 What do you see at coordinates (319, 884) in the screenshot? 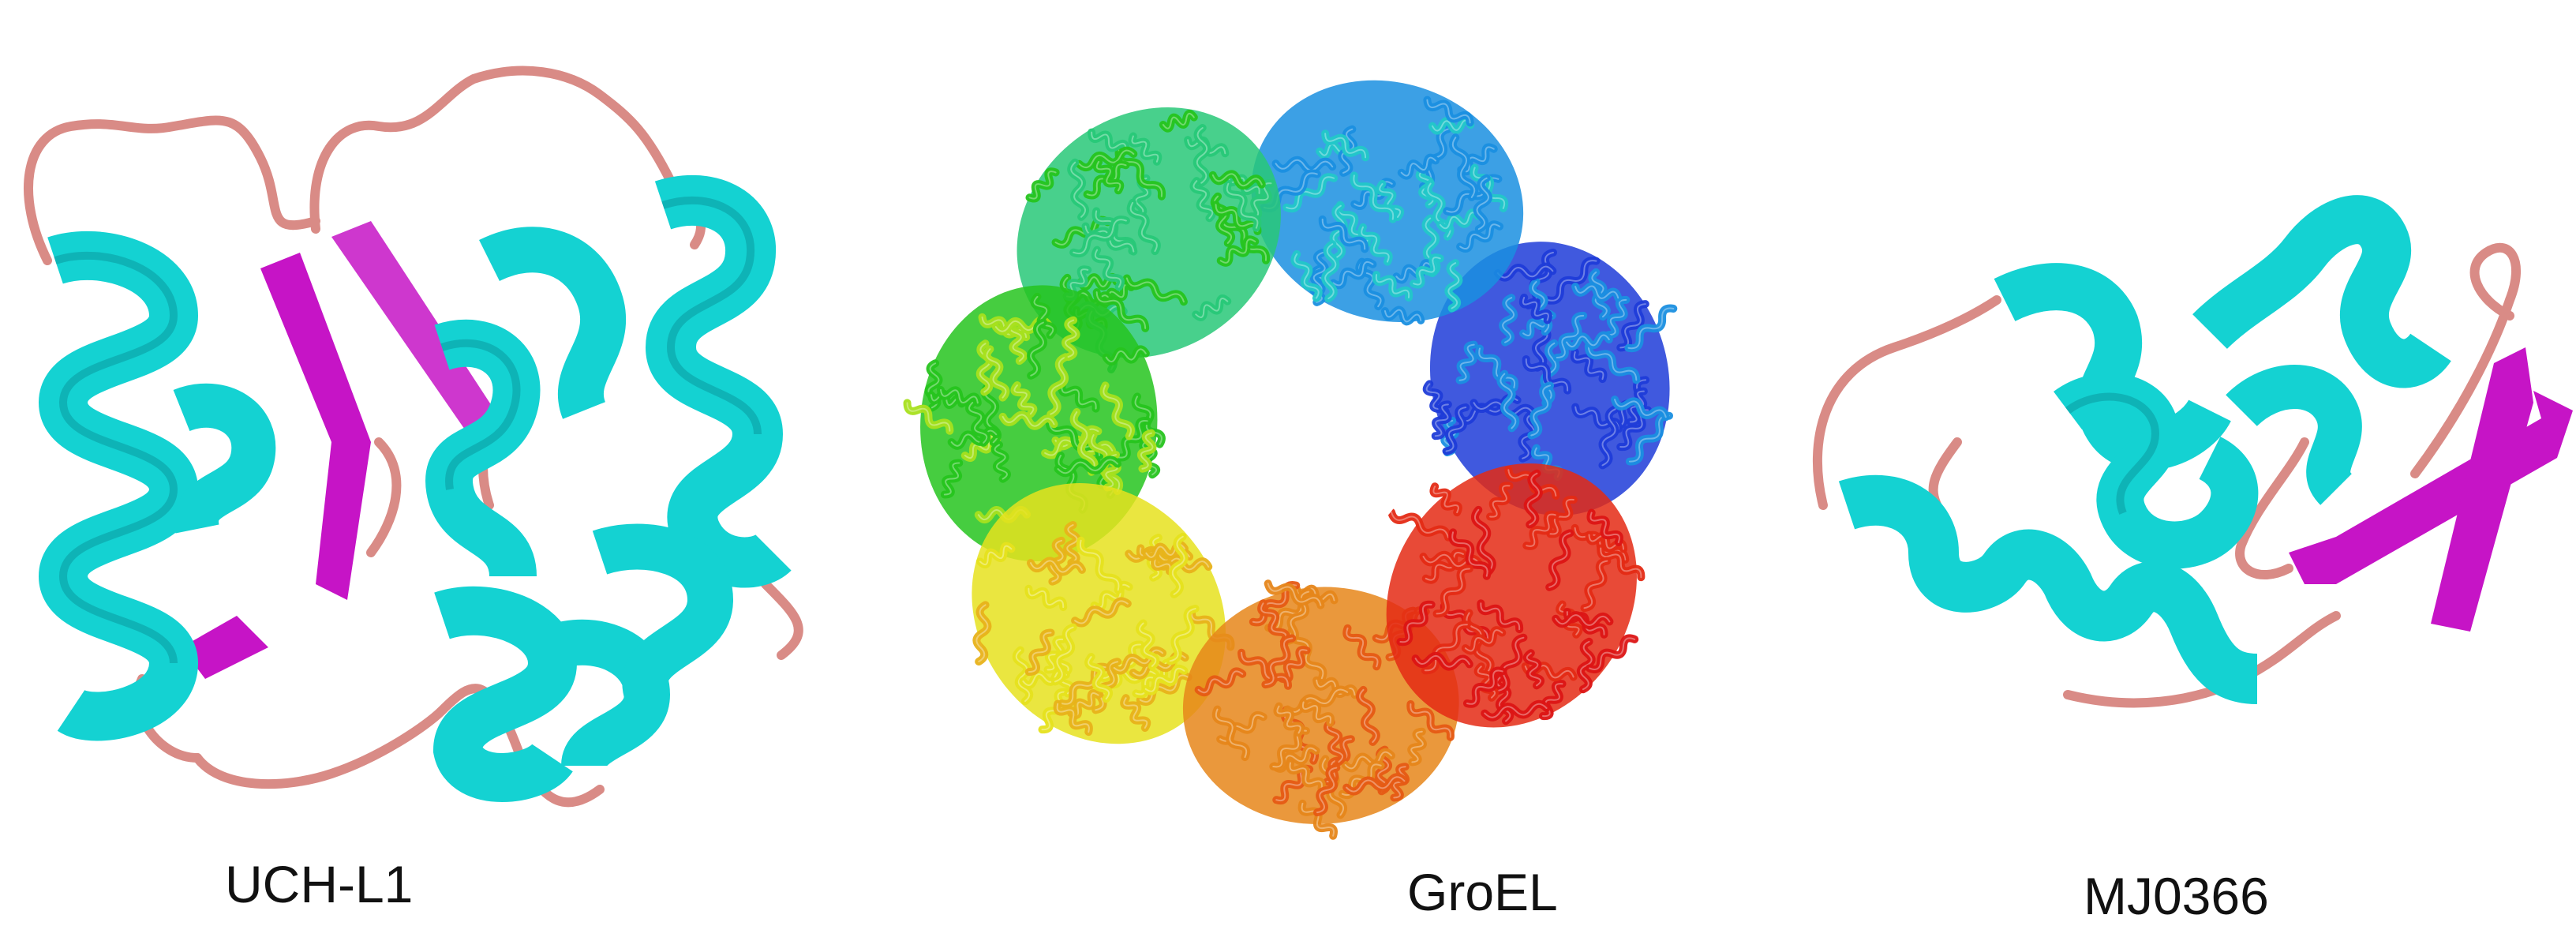
I see `uchl1-caption: UCH-L1` at bounding box center [319, 884].